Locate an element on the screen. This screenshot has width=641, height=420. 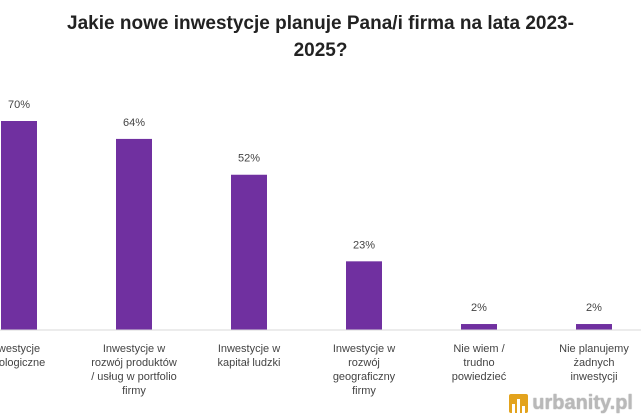
category-label-line: kapitał ludzki is located at coordinates (249, 363).